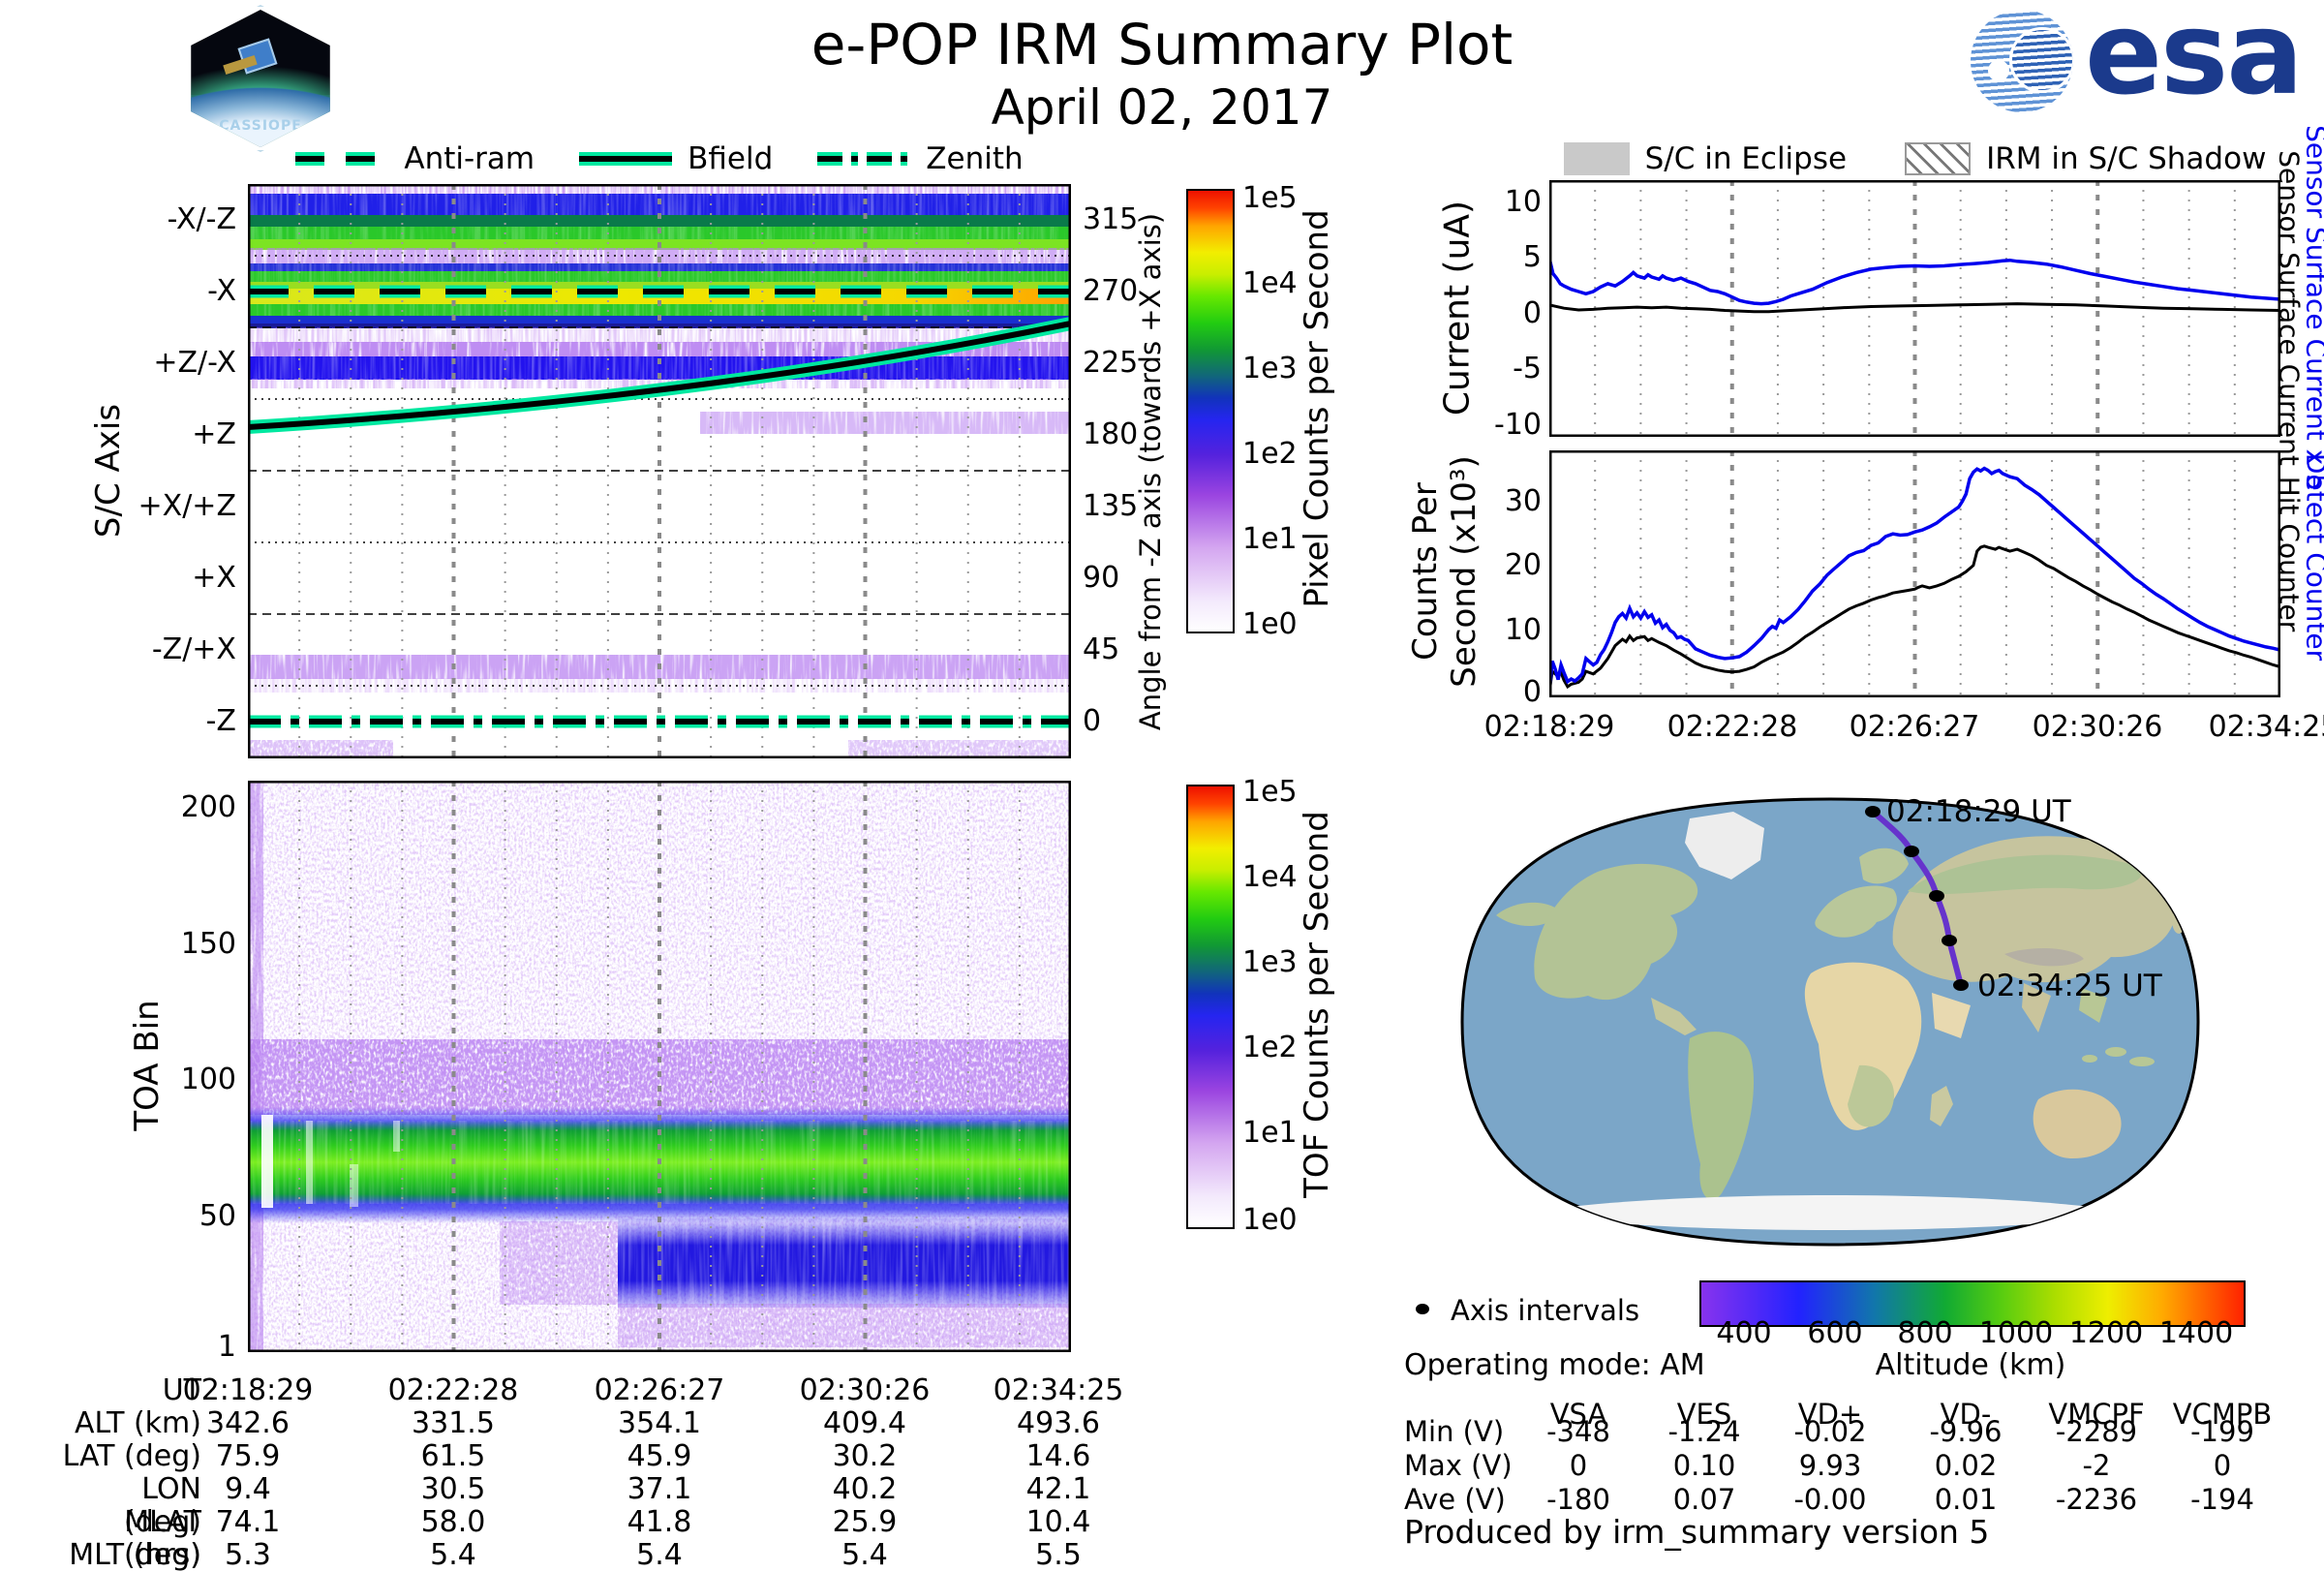  I want to click on eclipse-legend: S/C in Eclipse IRM in S/C Shadow, so click(1915, 159).